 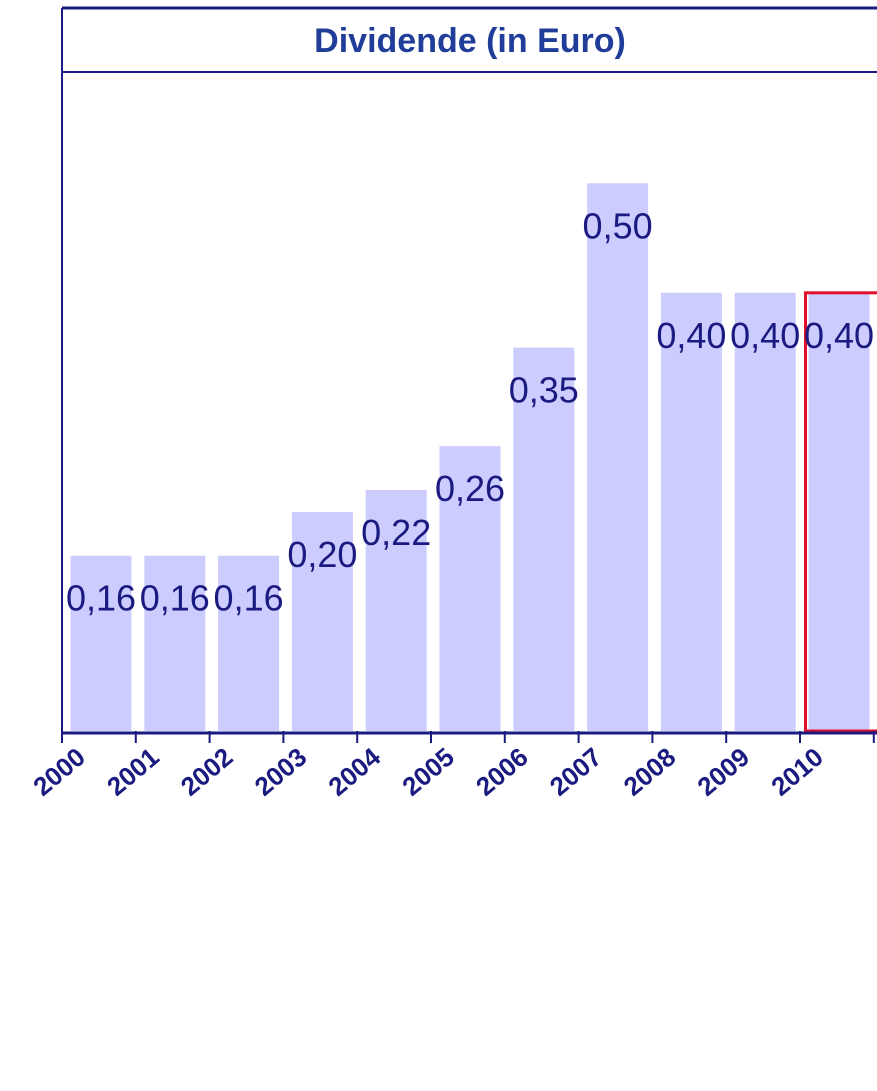 I want to click on data-label-2001: 0,16, so click(x=175, y=598).